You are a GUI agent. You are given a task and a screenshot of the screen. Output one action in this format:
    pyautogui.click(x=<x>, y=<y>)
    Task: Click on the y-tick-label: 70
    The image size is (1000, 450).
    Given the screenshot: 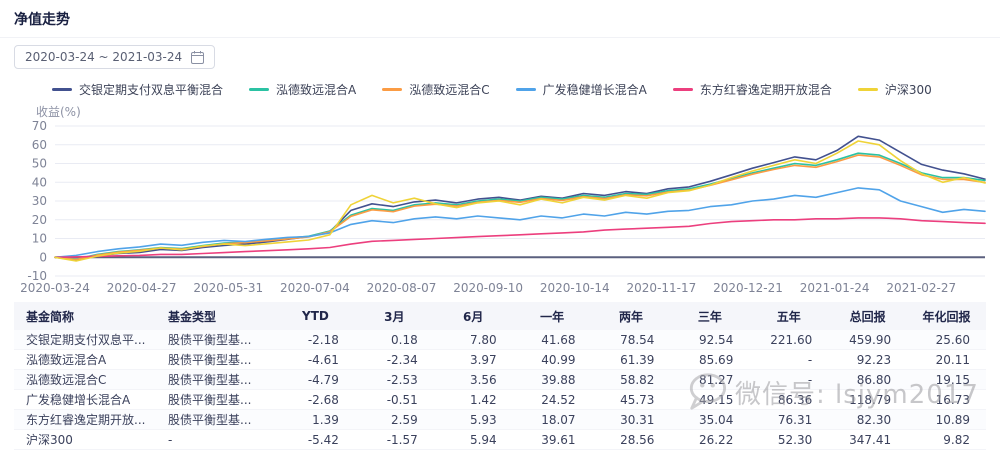 What is the action you would take?
    pyautogui.click(x=39, y=126)
    